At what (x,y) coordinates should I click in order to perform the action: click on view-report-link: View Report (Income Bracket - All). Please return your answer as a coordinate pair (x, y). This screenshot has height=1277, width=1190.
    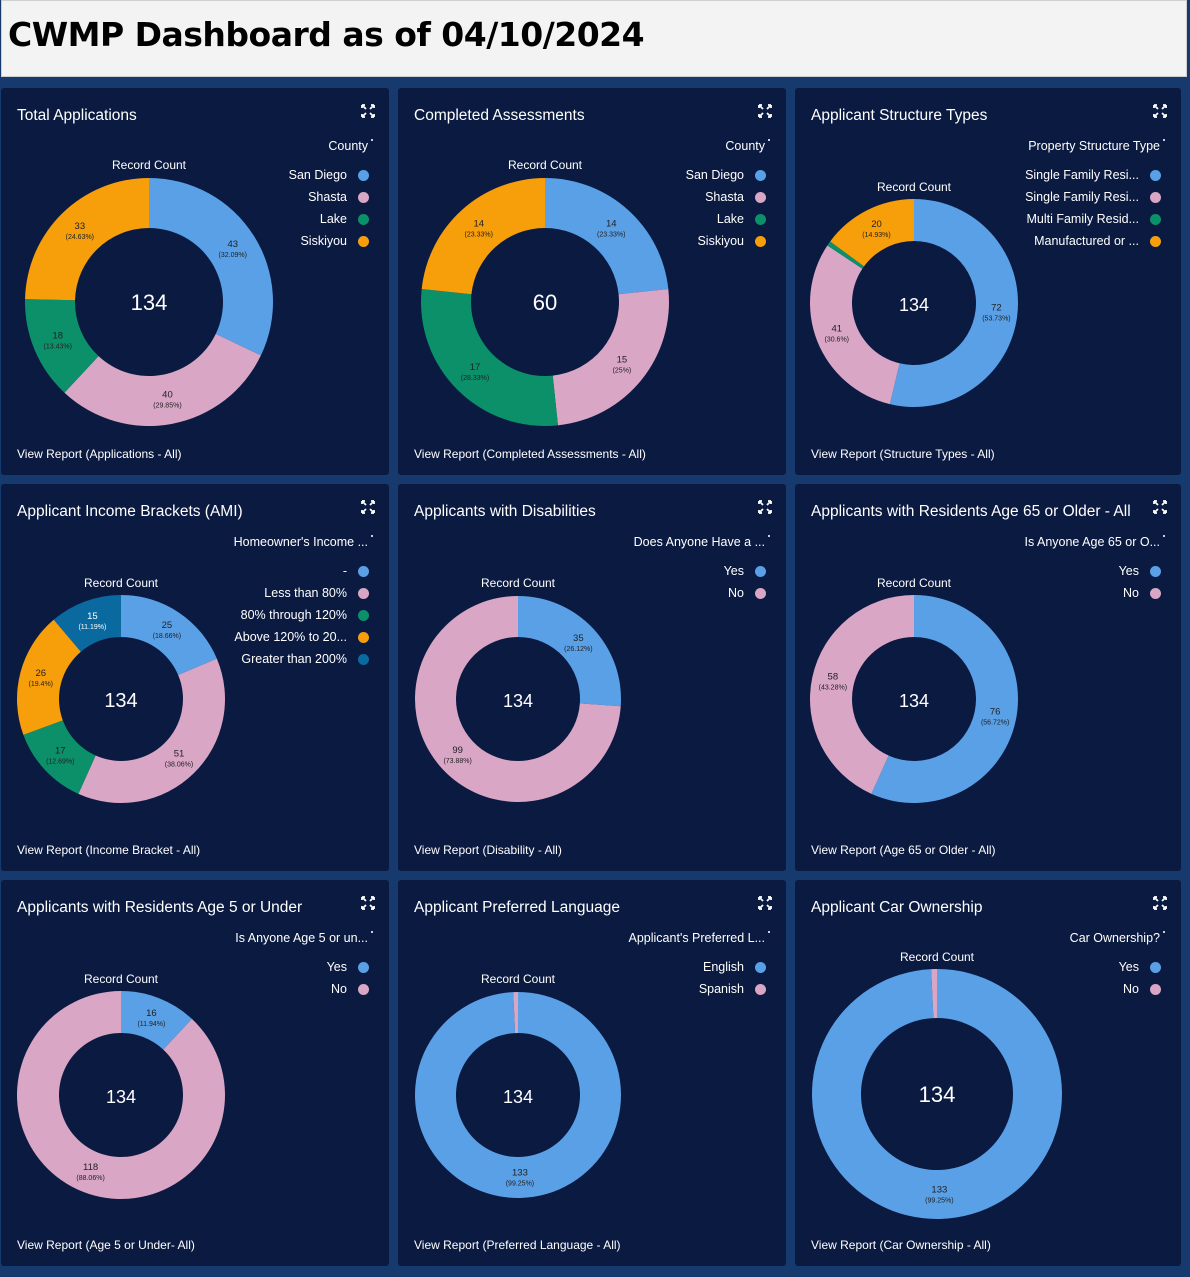
    Looking at the image, I should click on (109, 850).